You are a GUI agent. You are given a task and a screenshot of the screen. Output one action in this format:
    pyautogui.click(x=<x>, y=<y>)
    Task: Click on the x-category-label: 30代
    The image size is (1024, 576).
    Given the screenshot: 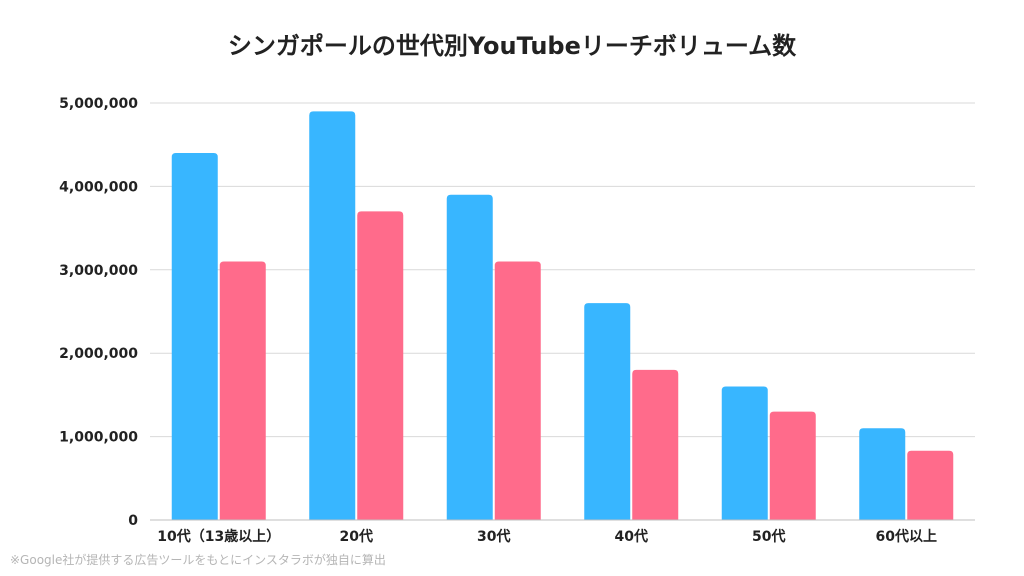 What is the action you would take?
    pyautogui.click(x=493, y=536)
    